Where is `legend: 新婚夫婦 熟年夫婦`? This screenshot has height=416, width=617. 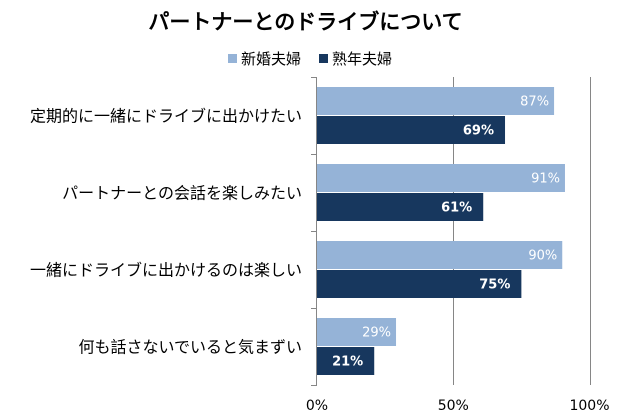 legend: 新婚夫婦 熟年夫婦 is located at coordinates (310, 58).